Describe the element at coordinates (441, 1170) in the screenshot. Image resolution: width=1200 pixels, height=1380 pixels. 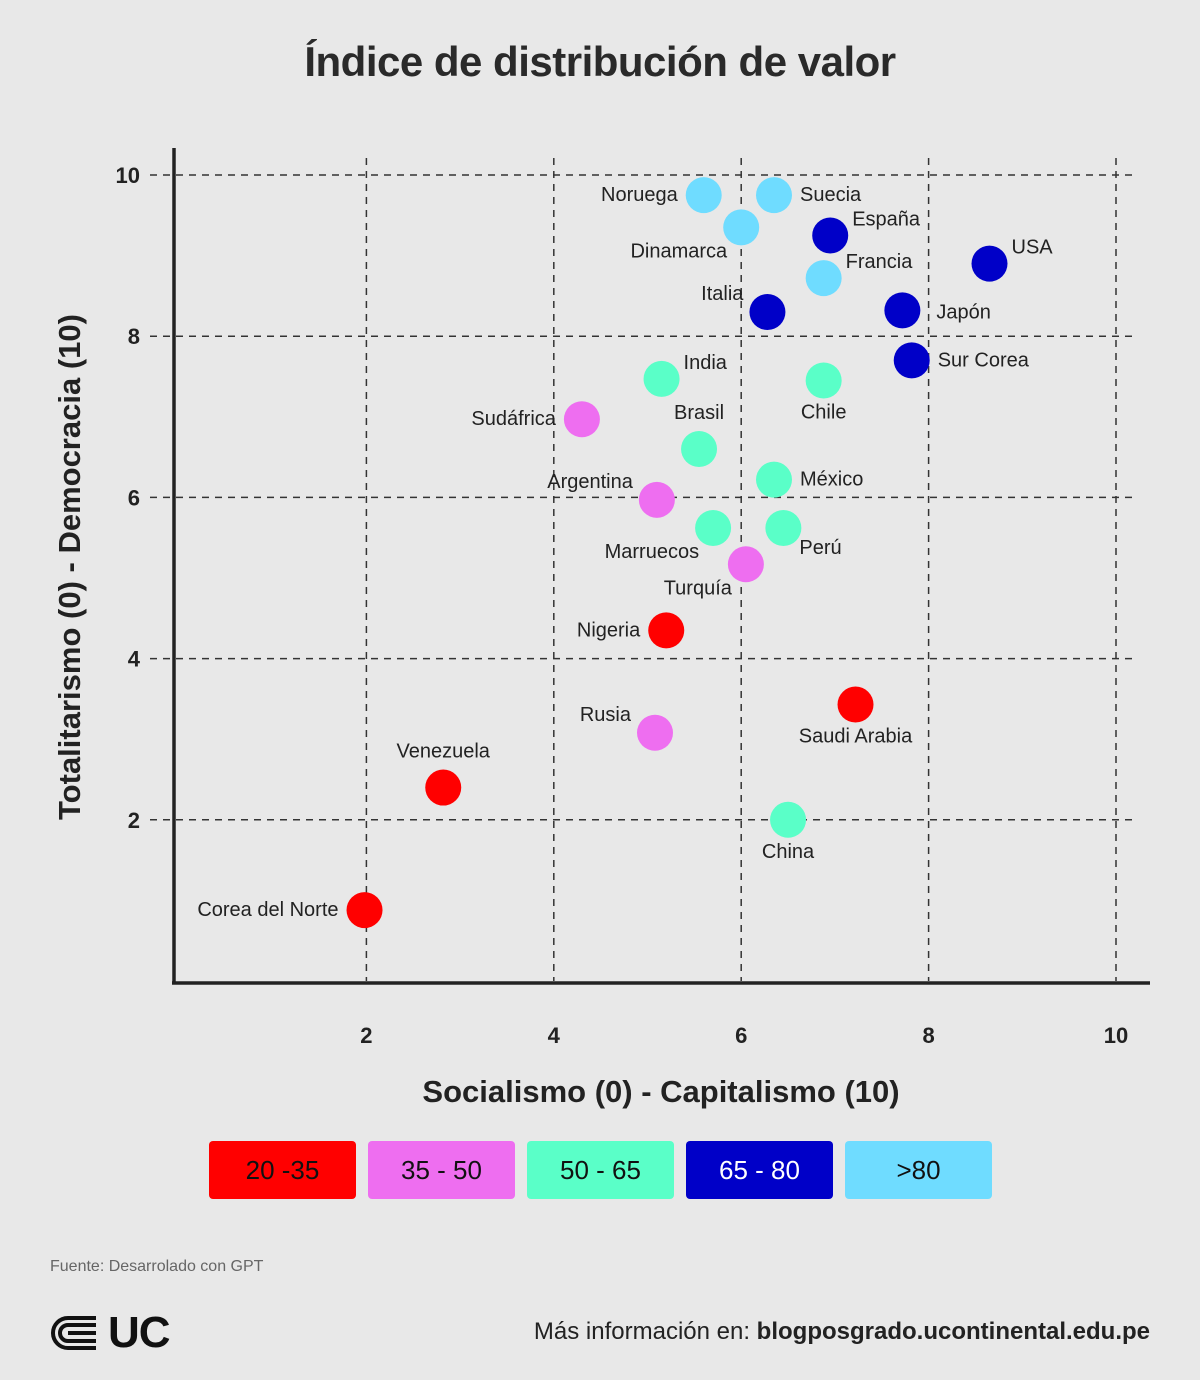
I see `legend-item-35-50: 35 - 50` at that location.